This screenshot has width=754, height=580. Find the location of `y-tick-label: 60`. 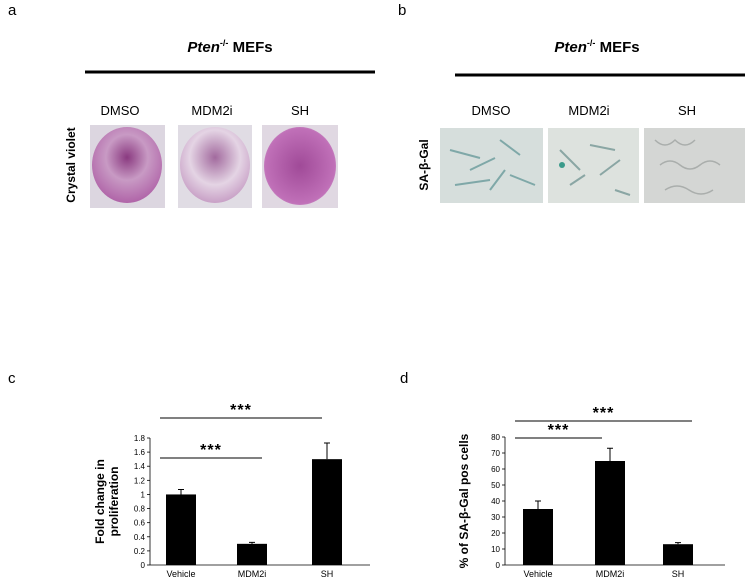

y-tick-label: 60 is located at coordinates (495, 469).